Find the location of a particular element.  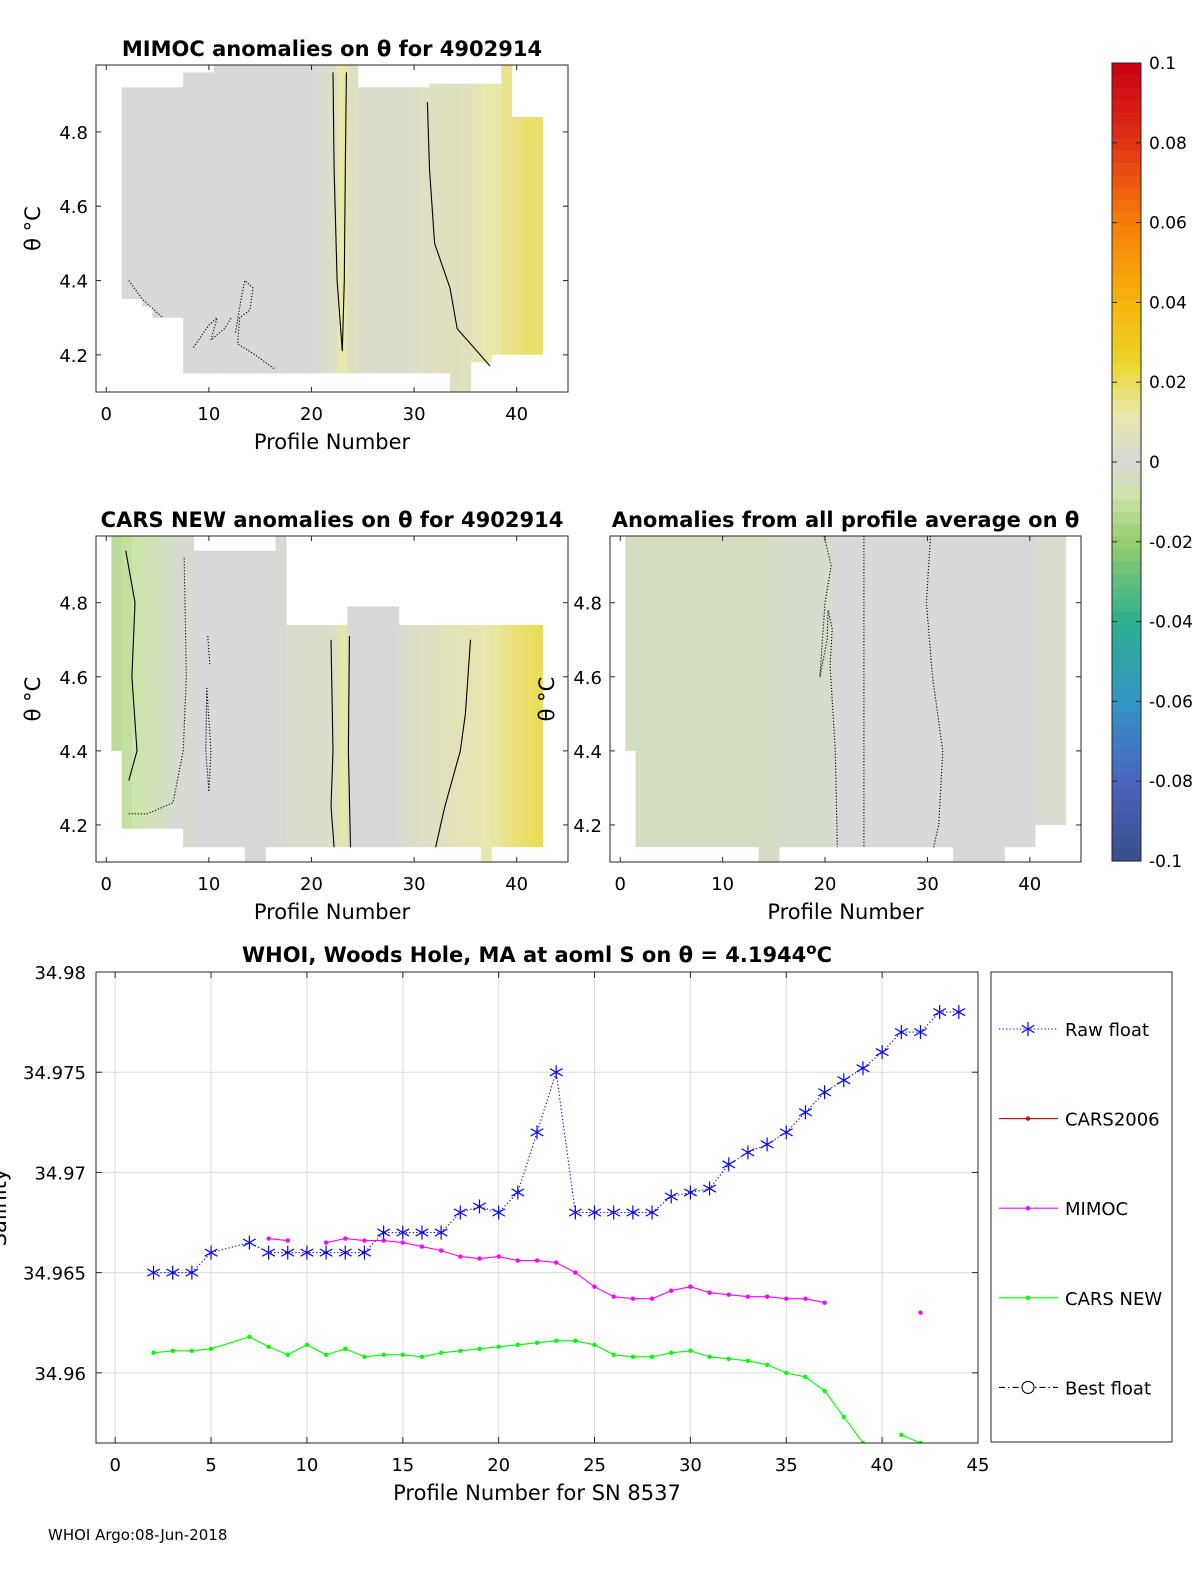

panel-title: CARS NEW anomalies on θ for 4902914 is located at coordinates (332, 520).